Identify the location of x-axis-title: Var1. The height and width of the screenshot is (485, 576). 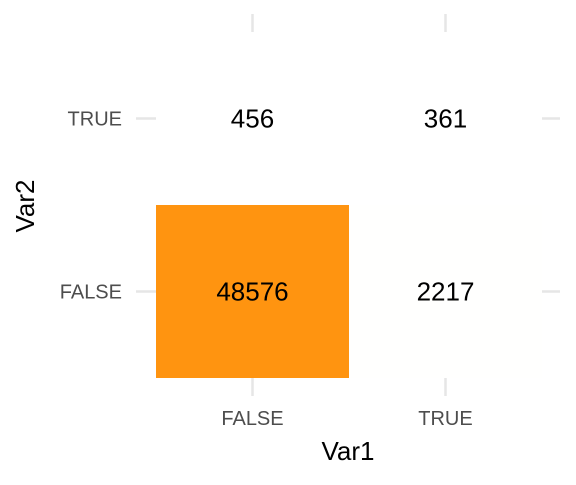
(348, 451).